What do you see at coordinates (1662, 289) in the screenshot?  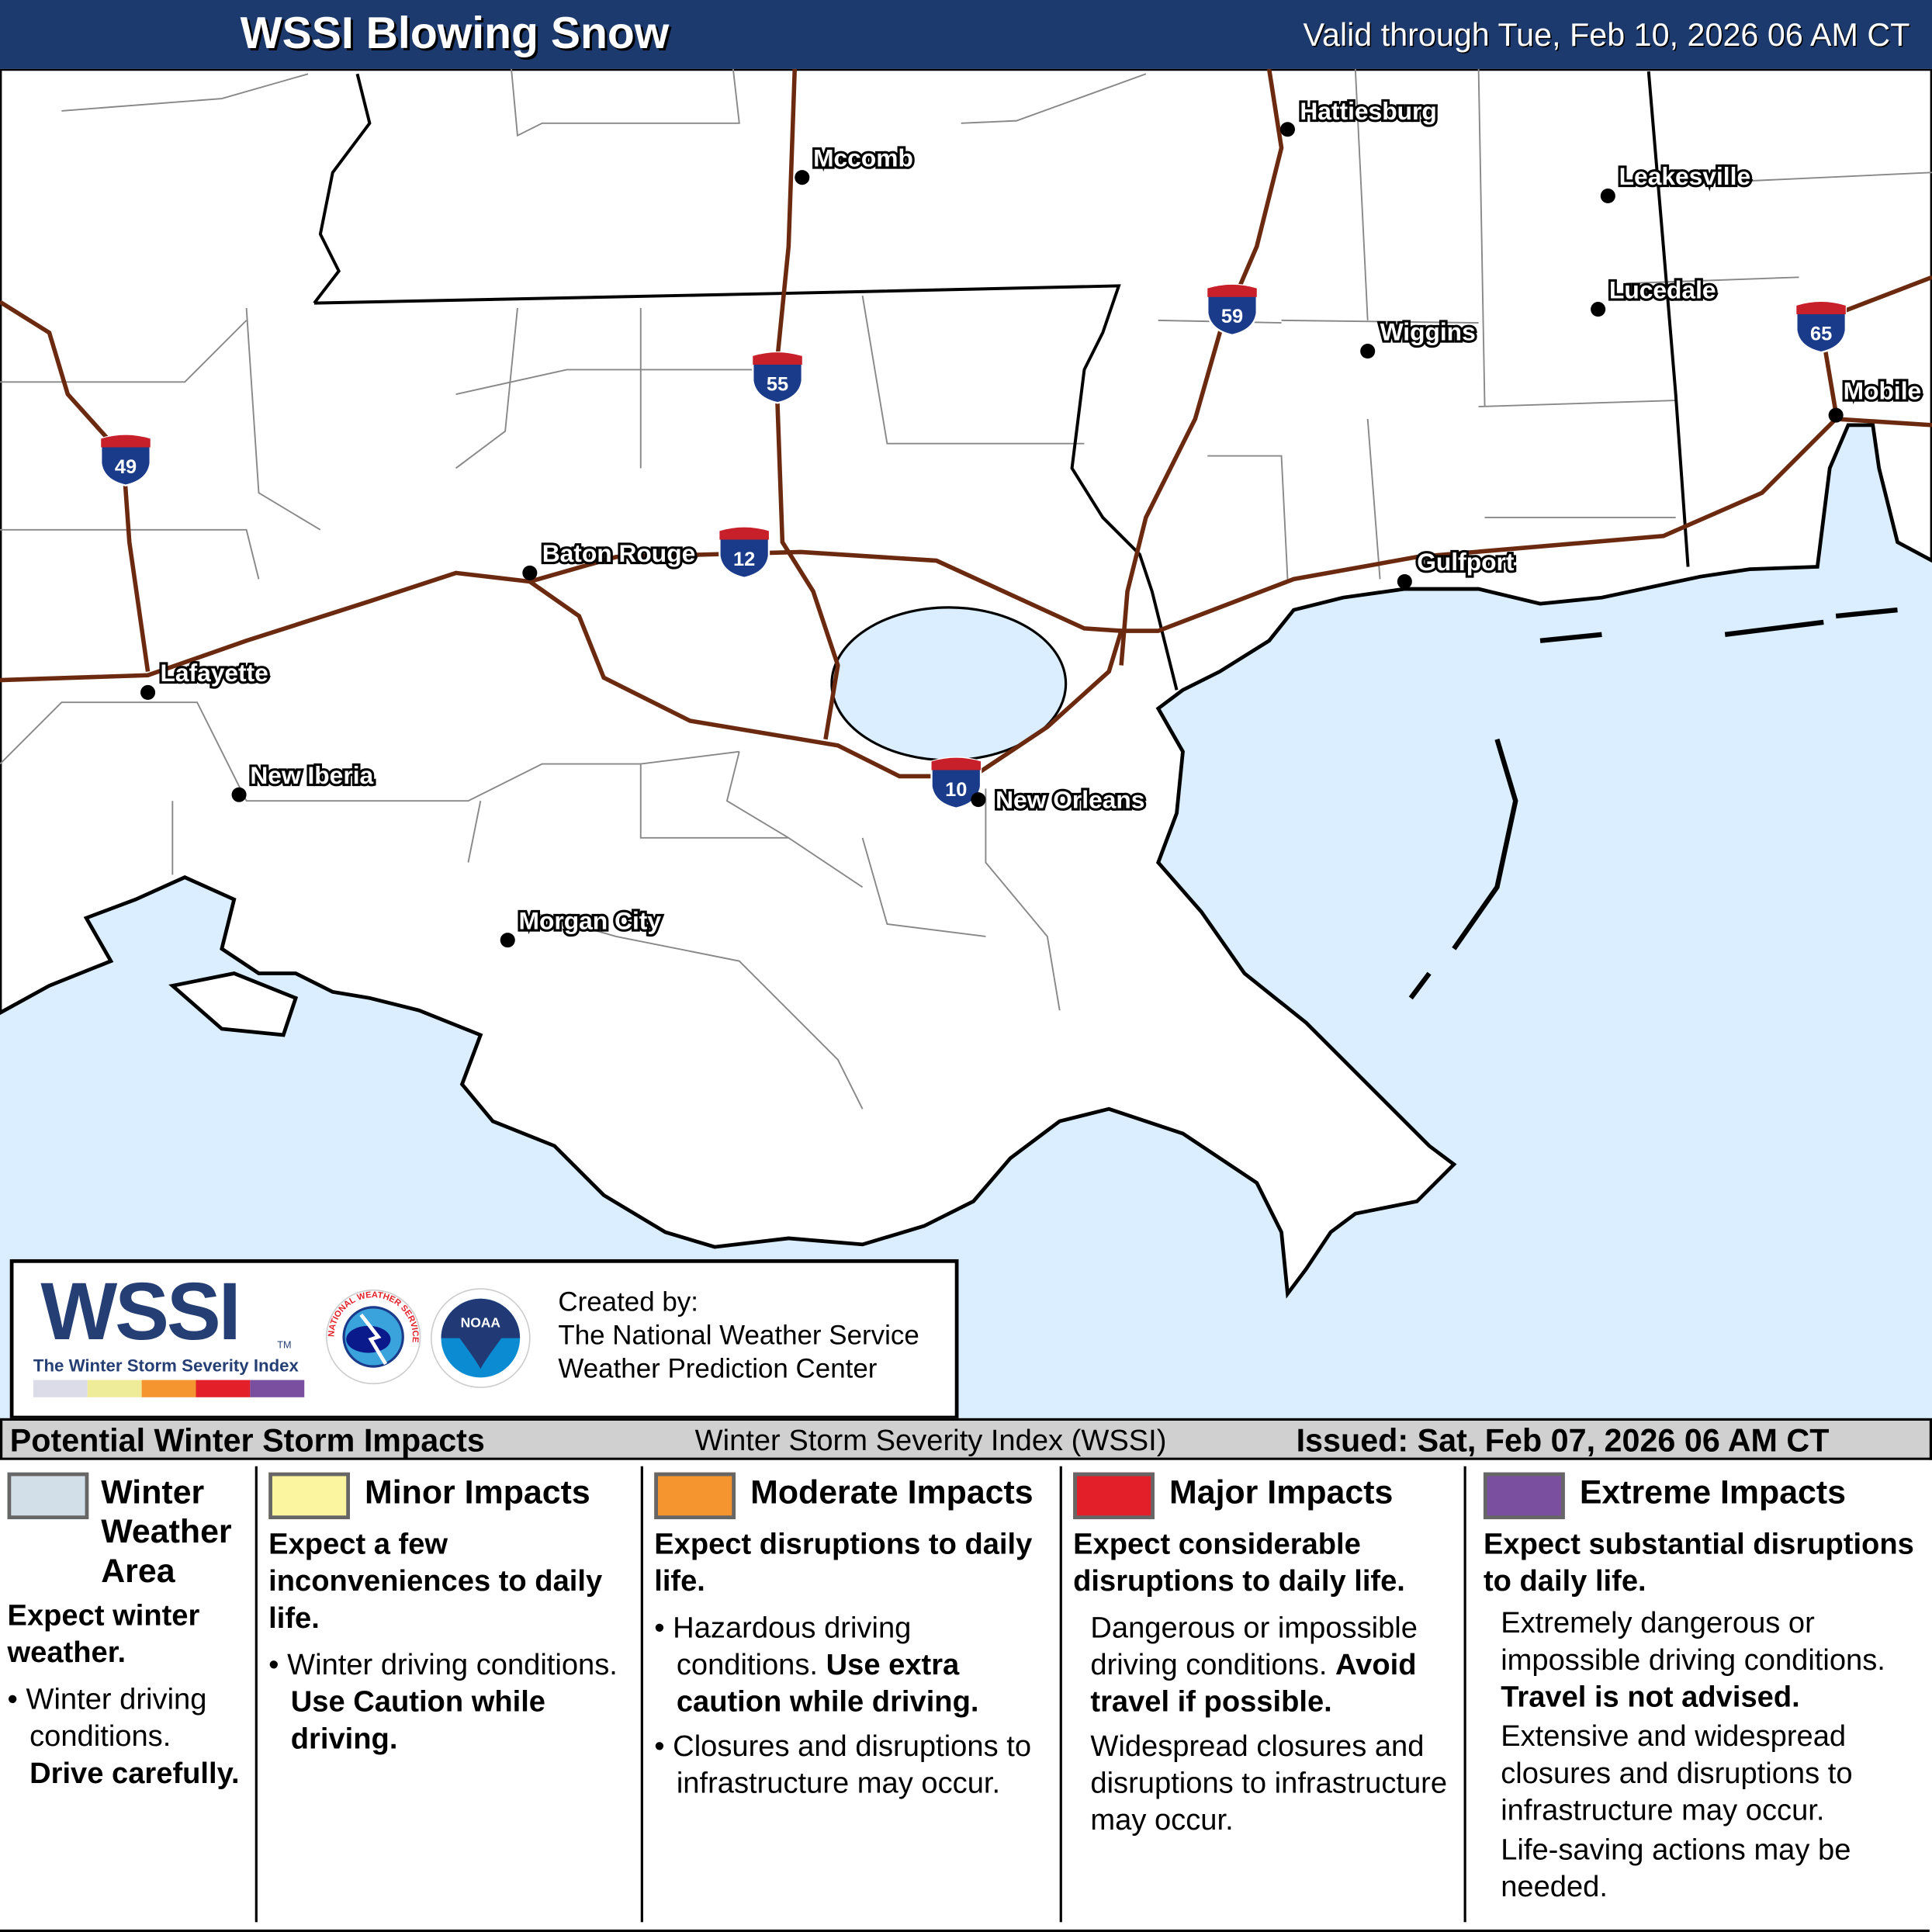 I see `city-label: Lucedale` at bounding box center [1662, 289].